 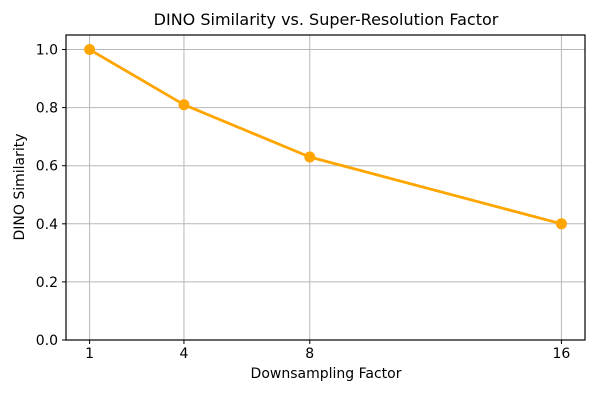 I want to click on y-tick-label: 0.8, so click(x=47, y=109).